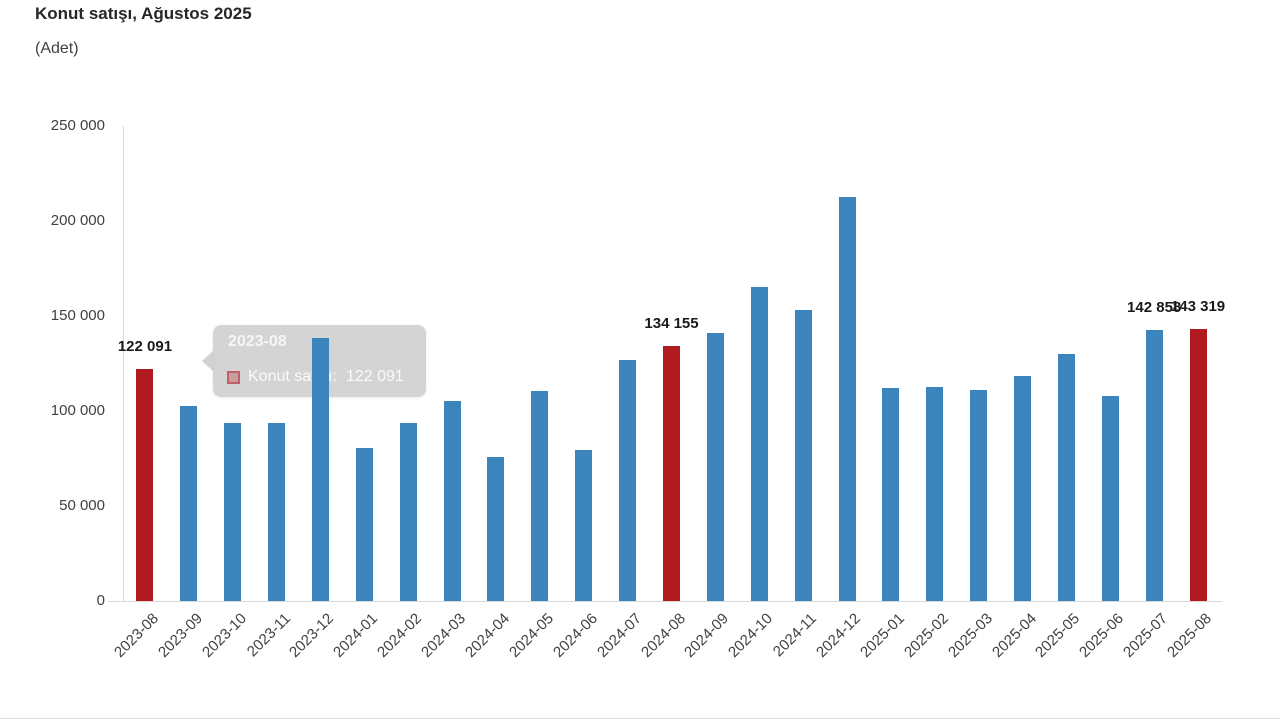 This screenshot has width=1280, height=720. What do you see at coordinates (374, 376) in the screenshot?
I see `tooltip-value: 122 091` at bounding box center [374, 376].